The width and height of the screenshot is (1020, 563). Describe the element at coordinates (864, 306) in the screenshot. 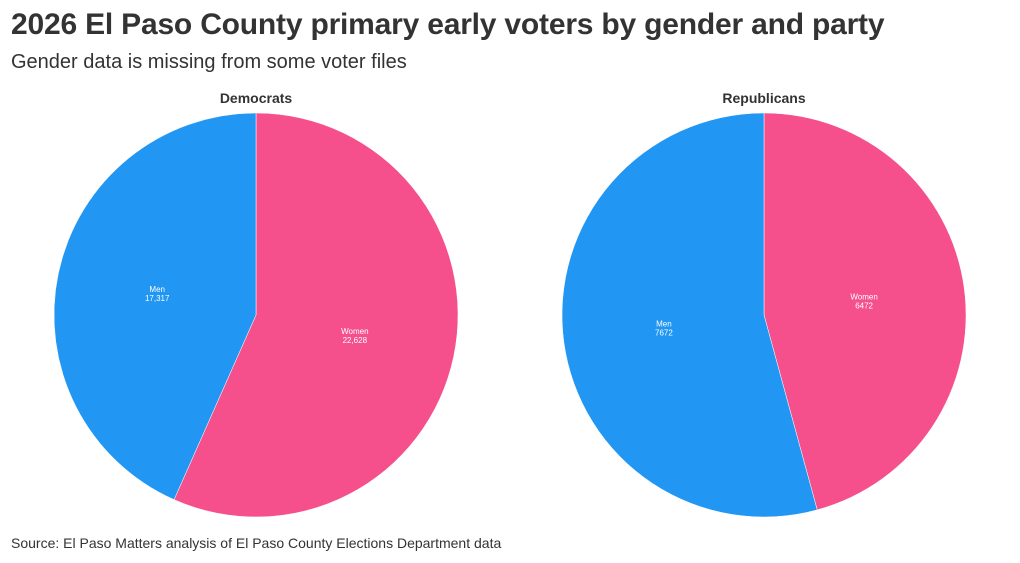

I see `slice-label-value: 6472` at that location.